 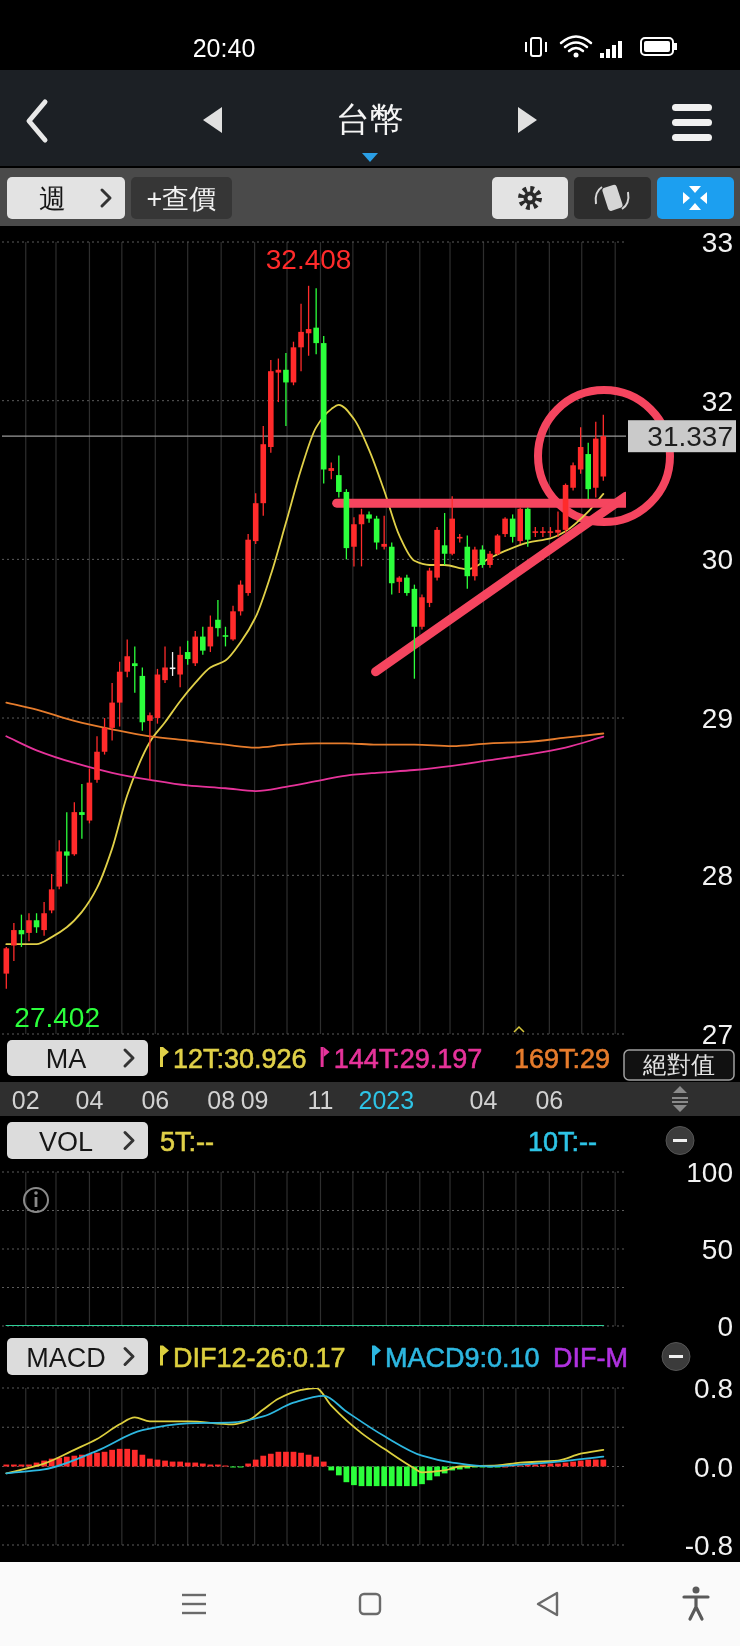 What do you see at coordinates (66, 1141) in the screenshot?
I see `chart-title: VOL` at bounding box center [66, 1141].